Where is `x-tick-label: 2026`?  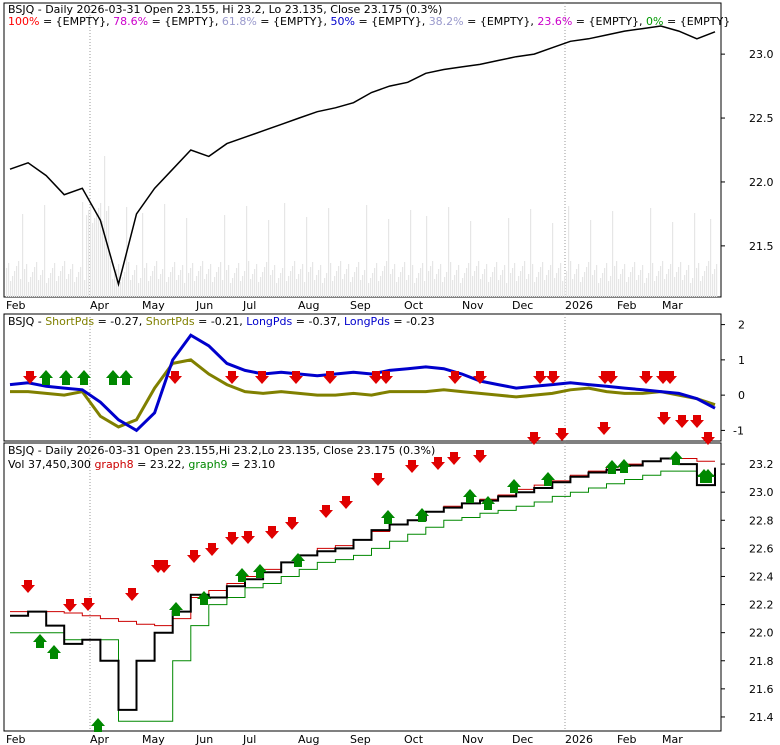
x-tick-label: 2026 is located at coordinates (579, 305).